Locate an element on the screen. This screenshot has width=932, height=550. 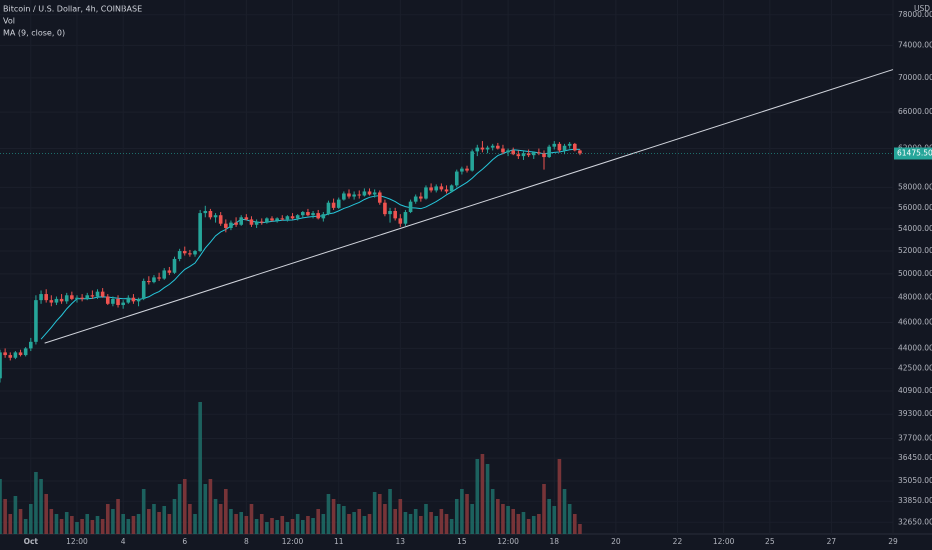
y-tick-label: 54000.00 is located at coordinates (915, 228).